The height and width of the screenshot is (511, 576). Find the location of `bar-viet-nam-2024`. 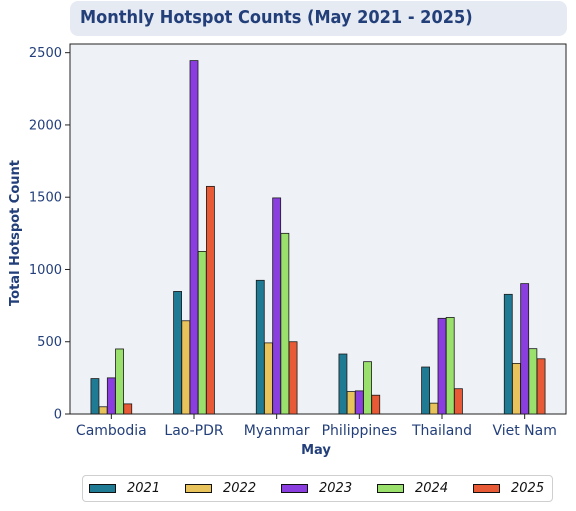

bar-viet-nam-2024 is located at coordinates (533, 381).